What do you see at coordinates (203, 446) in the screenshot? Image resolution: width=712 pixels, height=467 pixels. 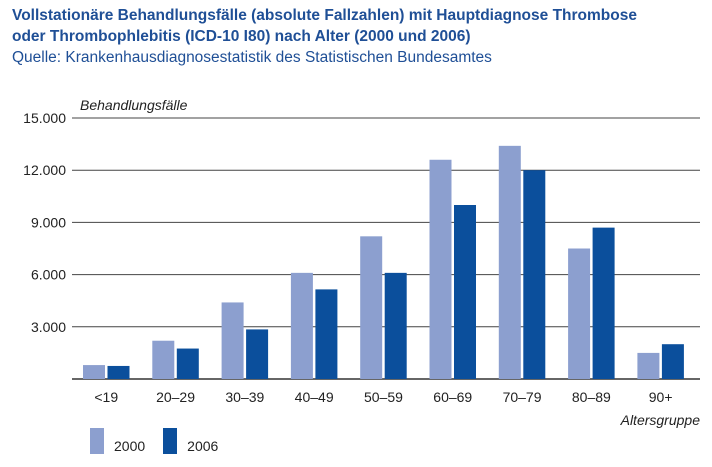 I see `legend-label-2006: 2006` at bounding box center [203, 446].